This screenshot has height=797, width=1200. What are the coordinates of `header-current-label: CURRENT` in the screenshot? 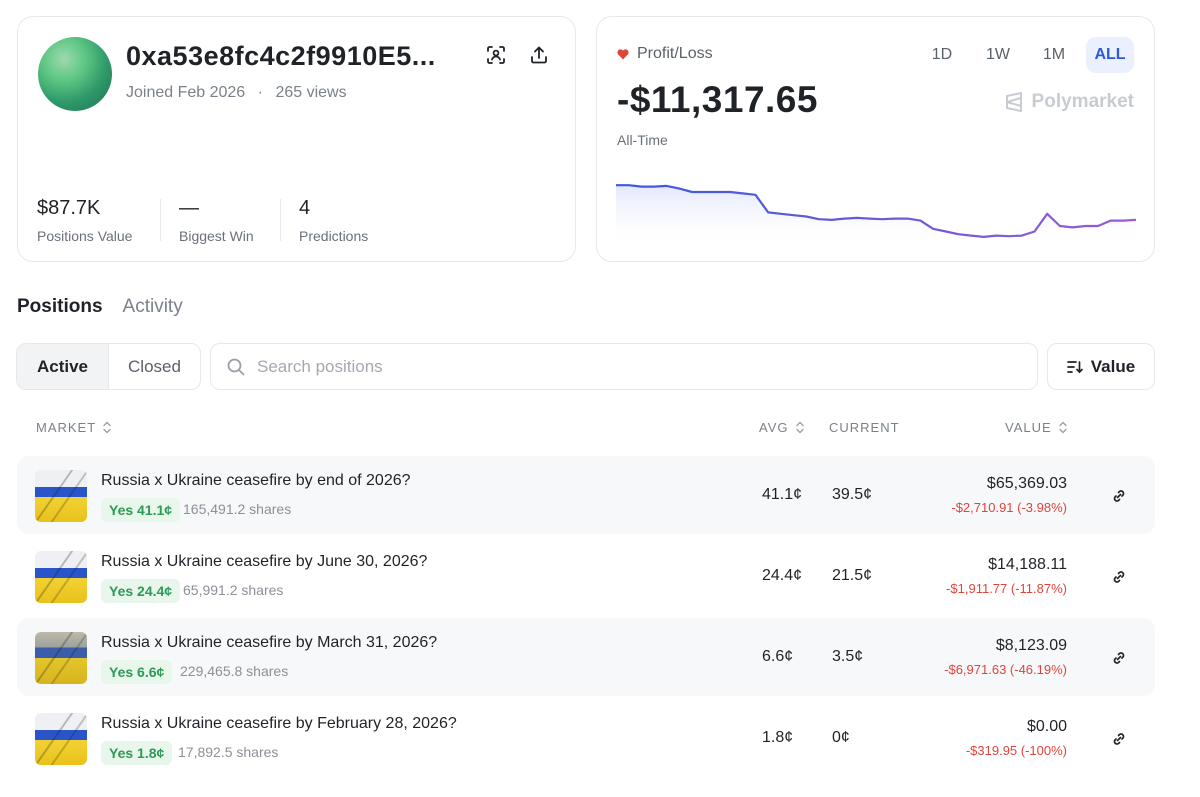 It's located at (864, 427).